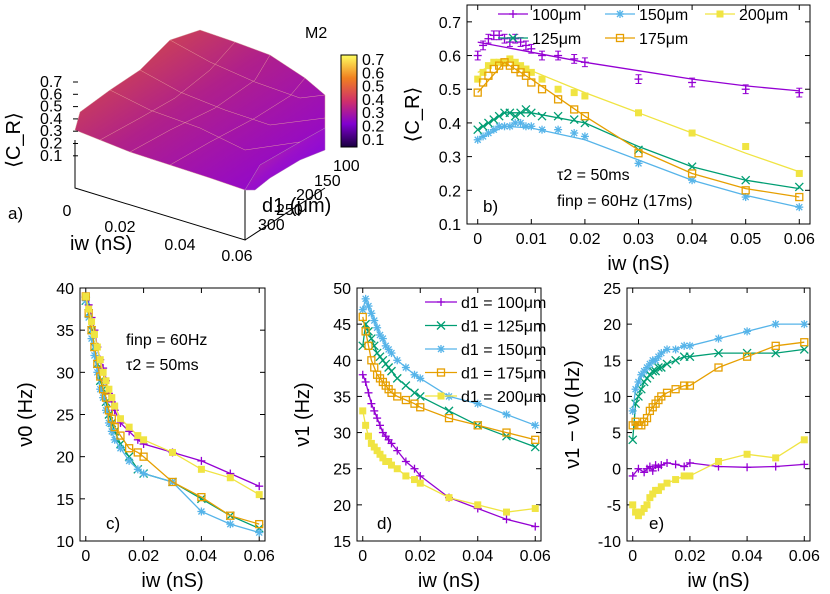 This screenshot has width=830, height=594. What do you see at coordinates (51, 94) in the screenshot?
I see `panel-a-ztick: 0.6` at bounding box center [51, 94].